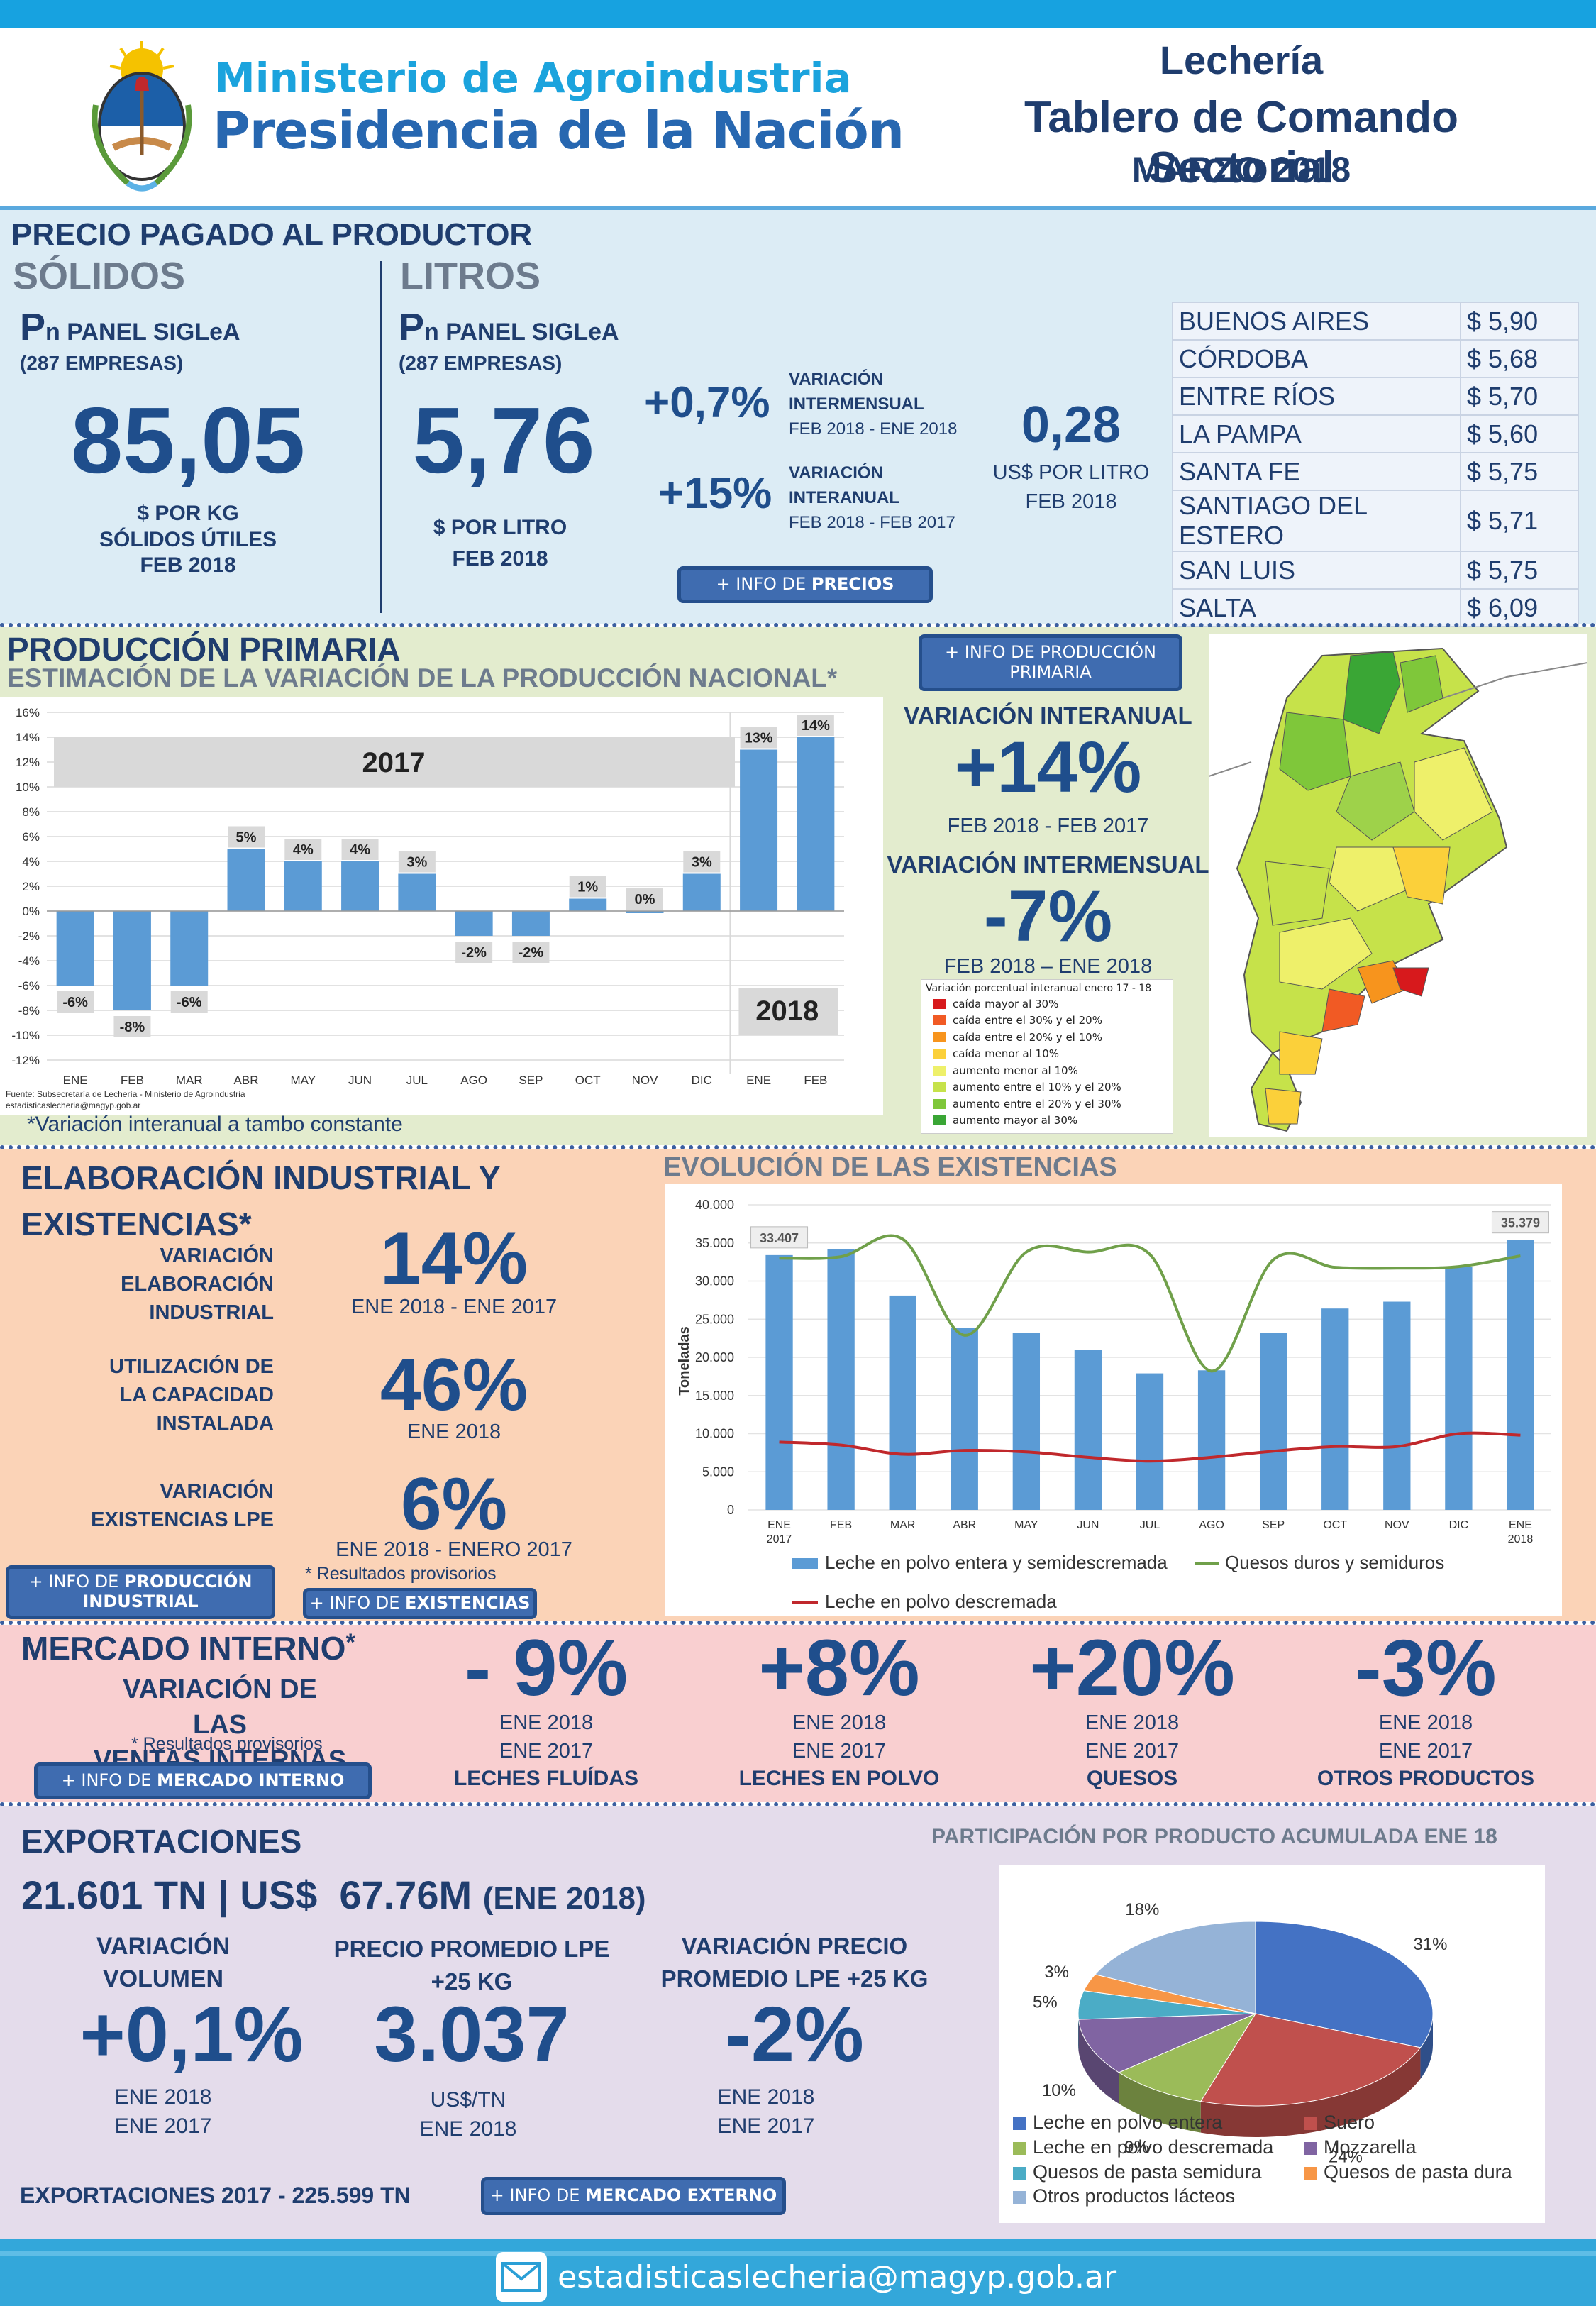 Image resolution: width=1596 pixels, height=2306 pixels. I want to click on export-precio-value: 3.037, so click(472, 2034).